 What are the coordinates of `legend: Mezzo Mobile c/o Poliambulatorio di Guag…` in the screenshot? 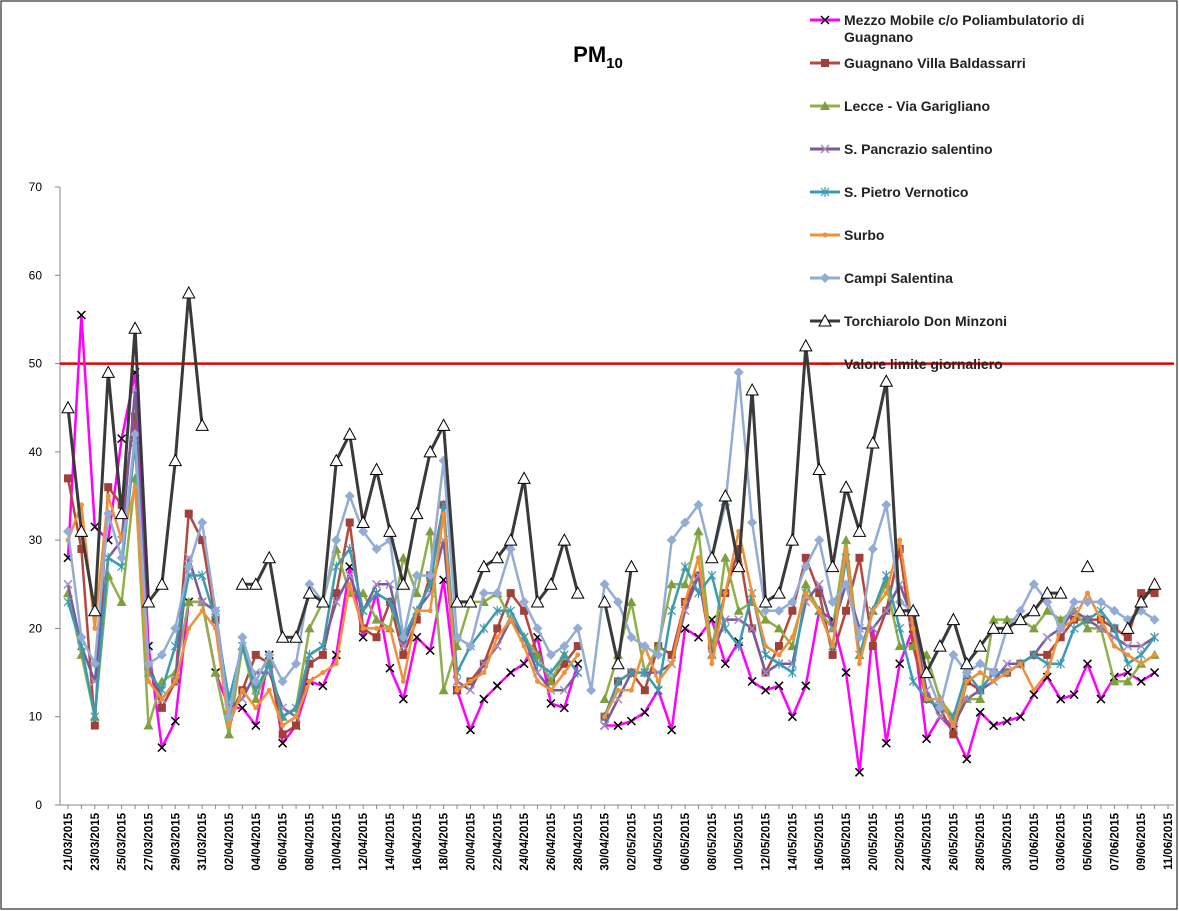 It's located at (978, 201).